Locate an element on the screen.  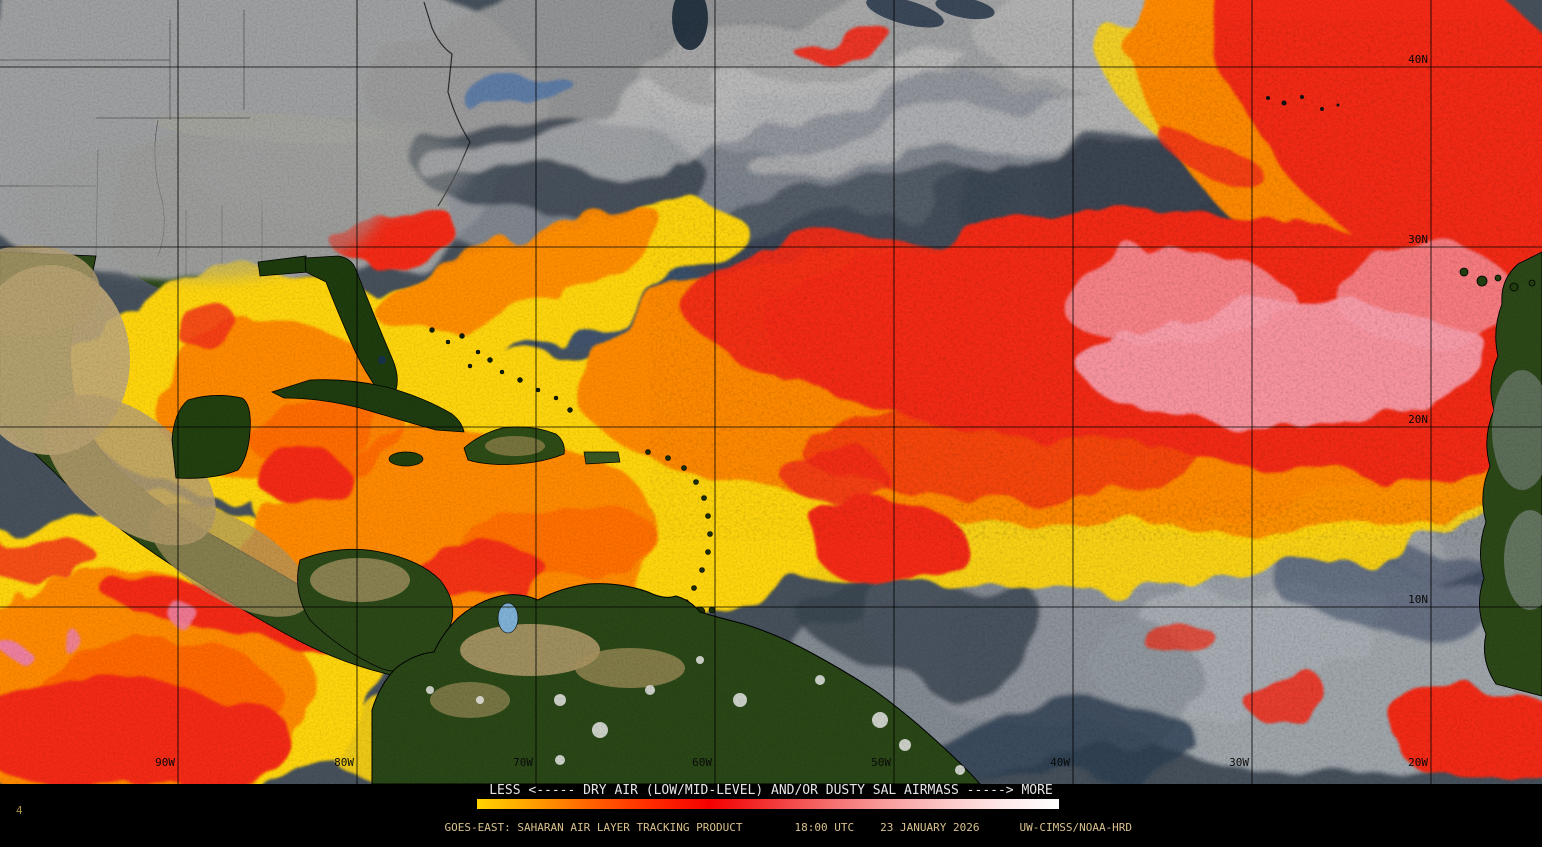
product-date: 23 JANUARY 2026 is located at coordinates (930, 827).